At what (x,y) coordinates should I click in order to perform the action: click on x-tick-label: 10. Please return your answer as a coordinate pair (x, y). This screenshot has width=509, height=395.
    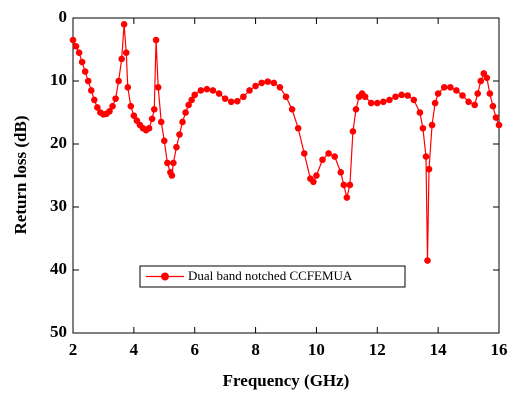
    Looking at the image, I should click on (316, 349).